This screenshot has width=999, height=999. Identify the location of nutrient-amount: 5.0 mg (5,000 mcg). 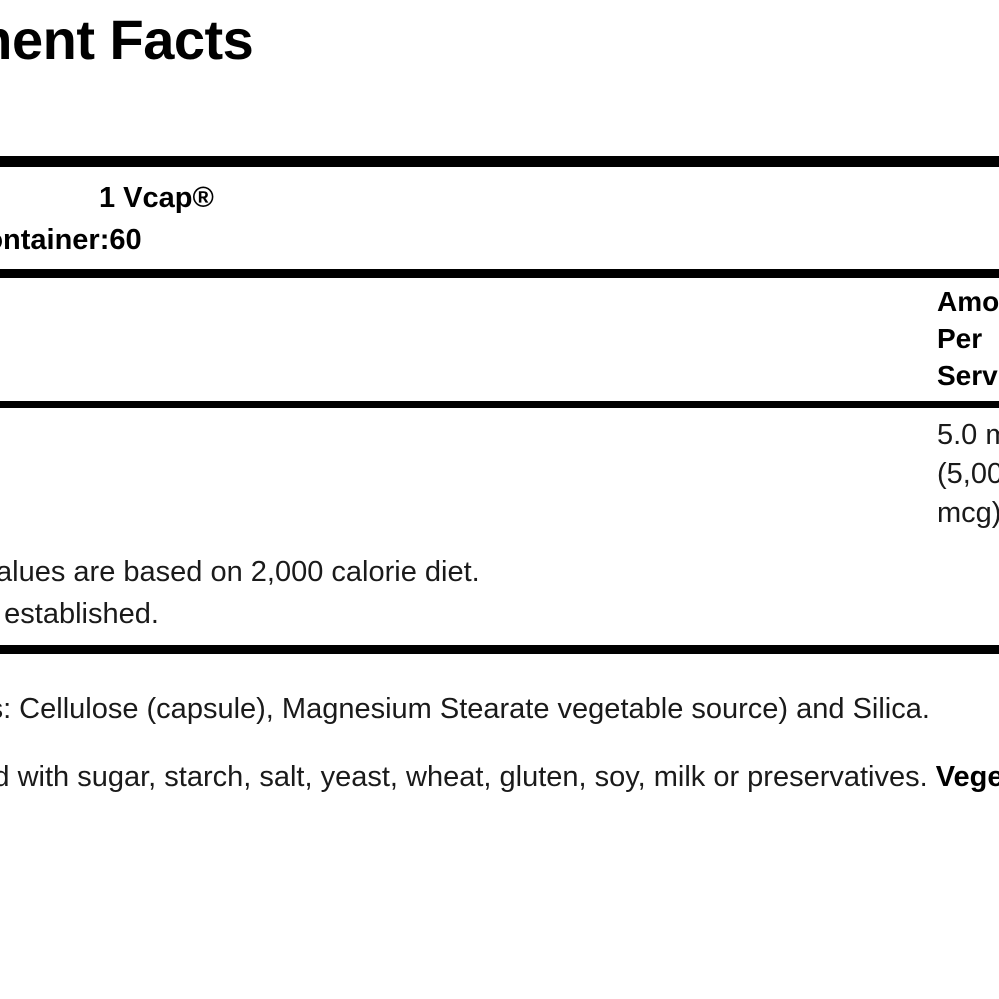
(965, 474).